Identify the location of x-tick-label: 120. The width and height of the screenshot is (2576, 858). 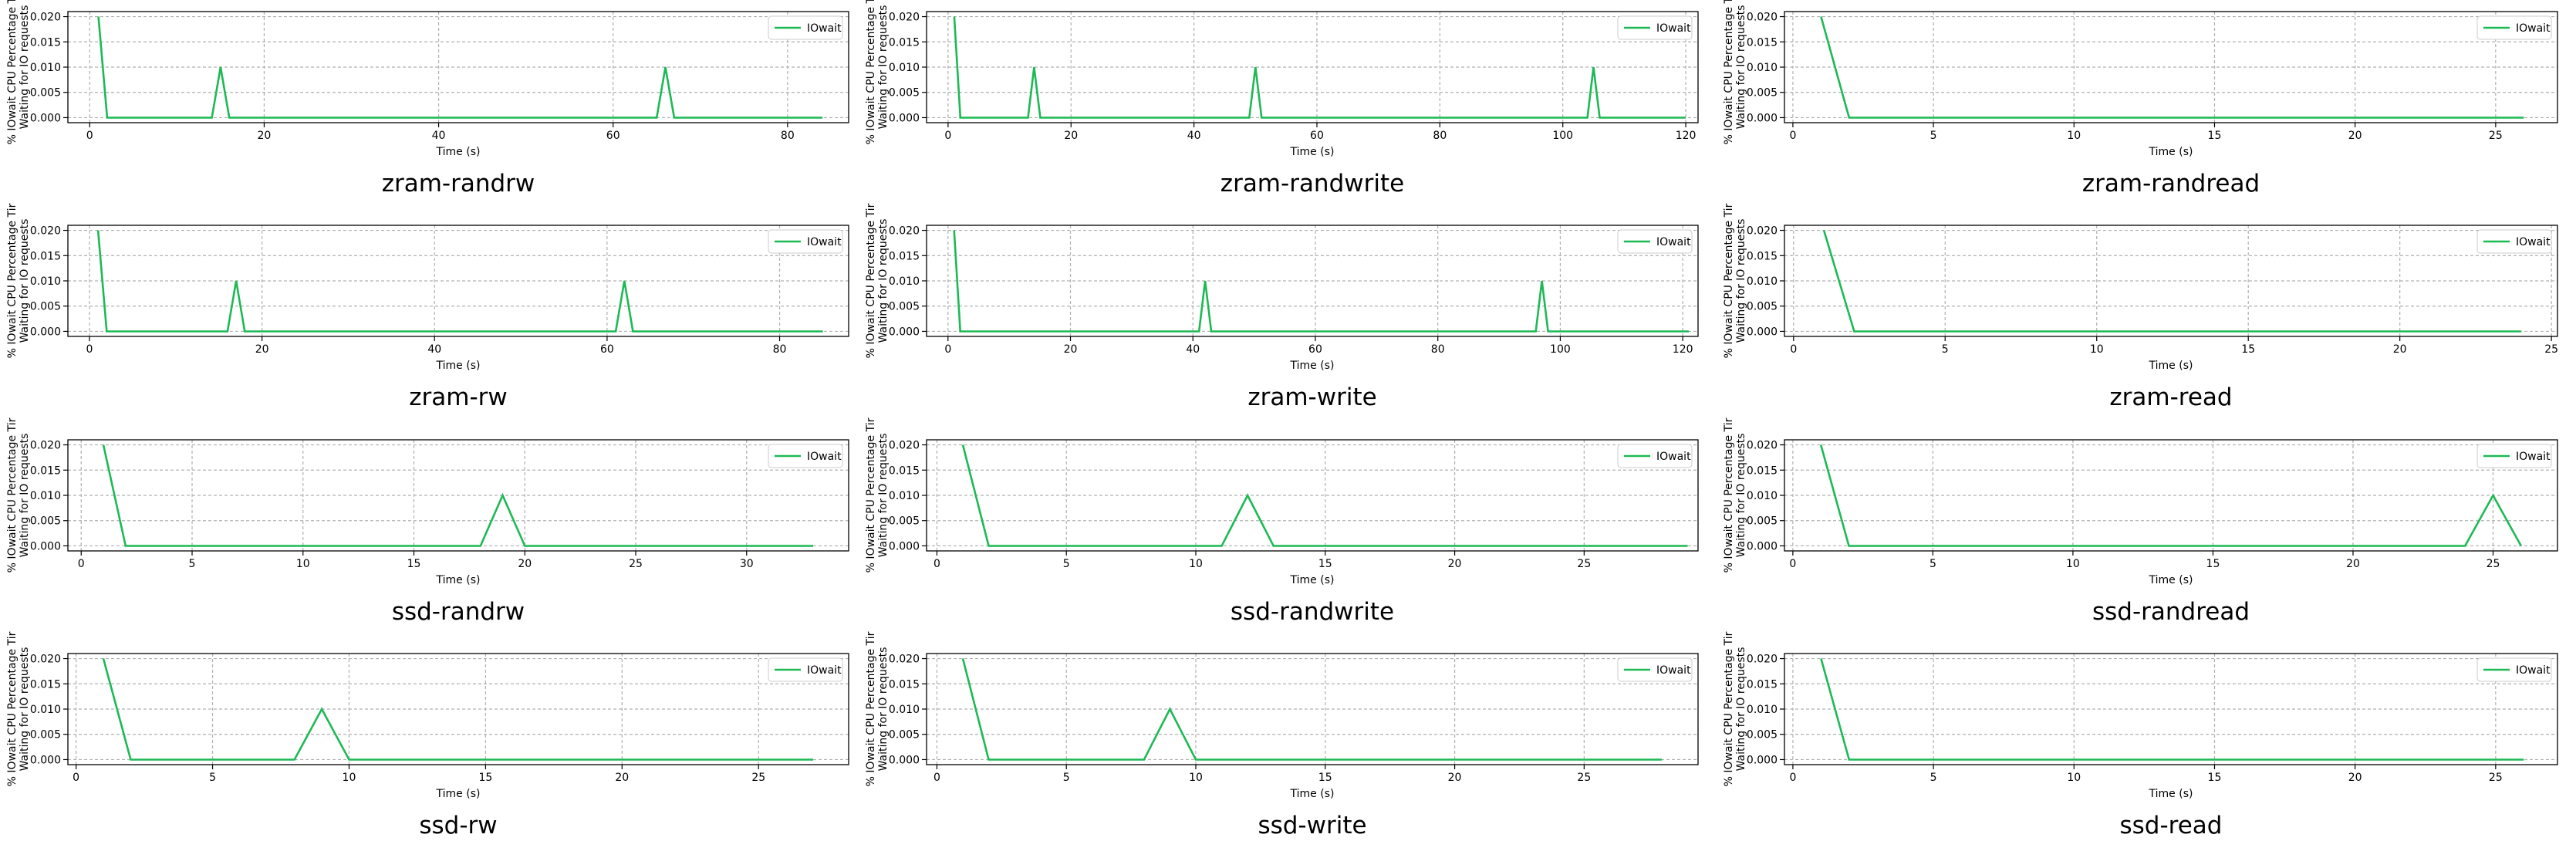
(1687, 136).